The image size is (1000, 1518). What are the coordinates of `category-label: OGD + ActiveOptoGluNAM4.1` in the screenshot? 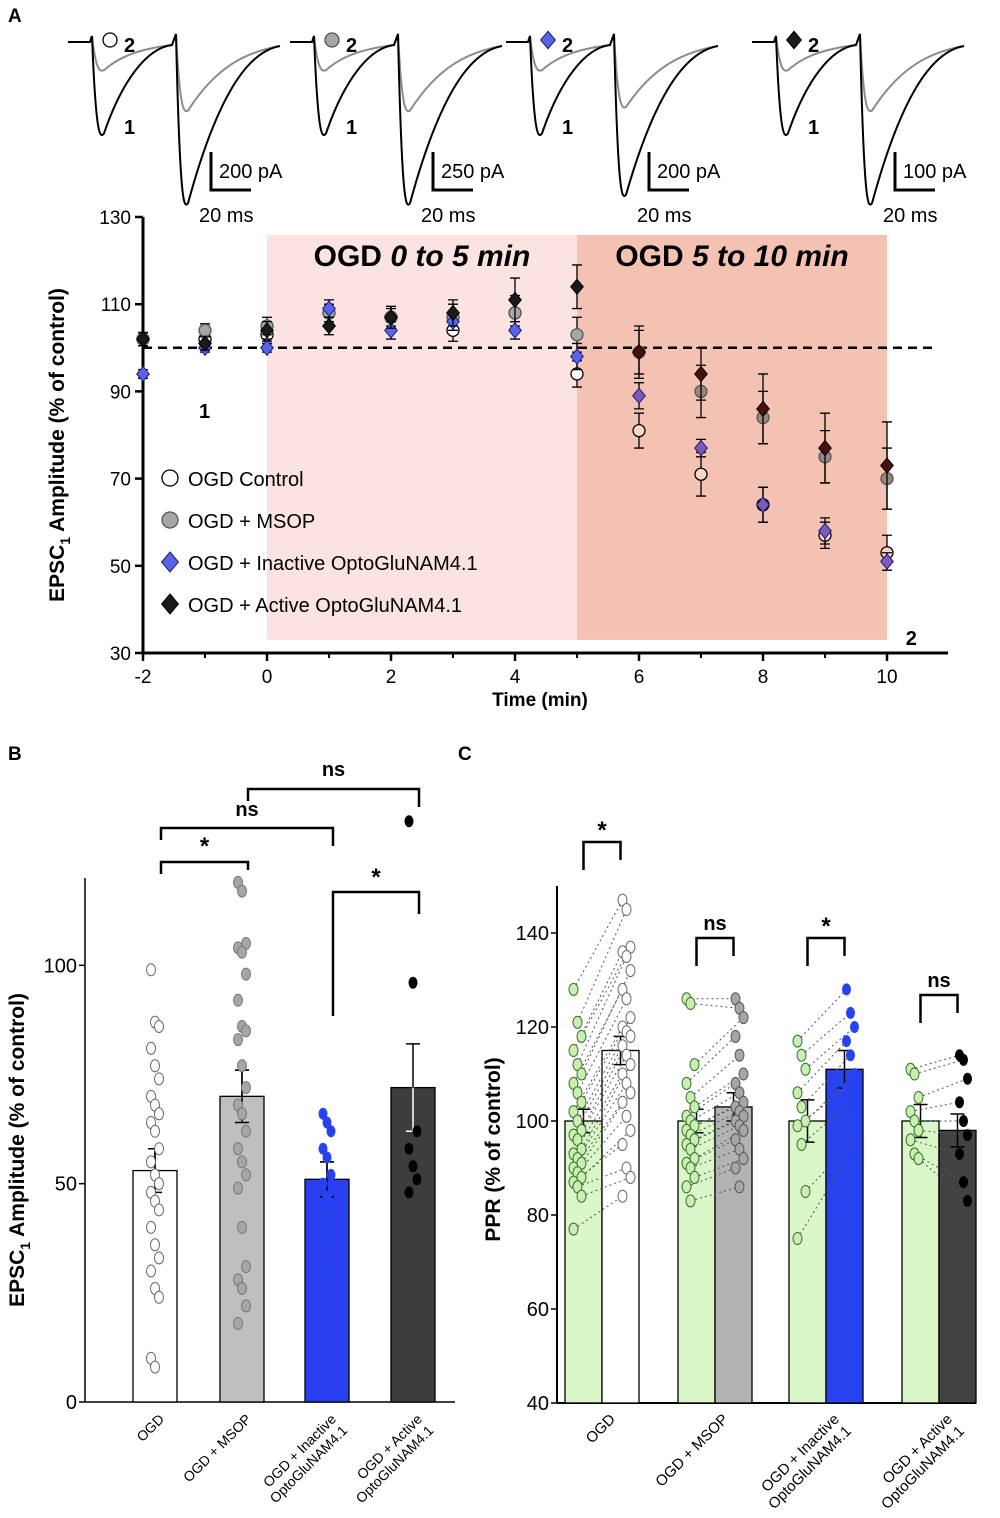 It's located at (388, 1458).